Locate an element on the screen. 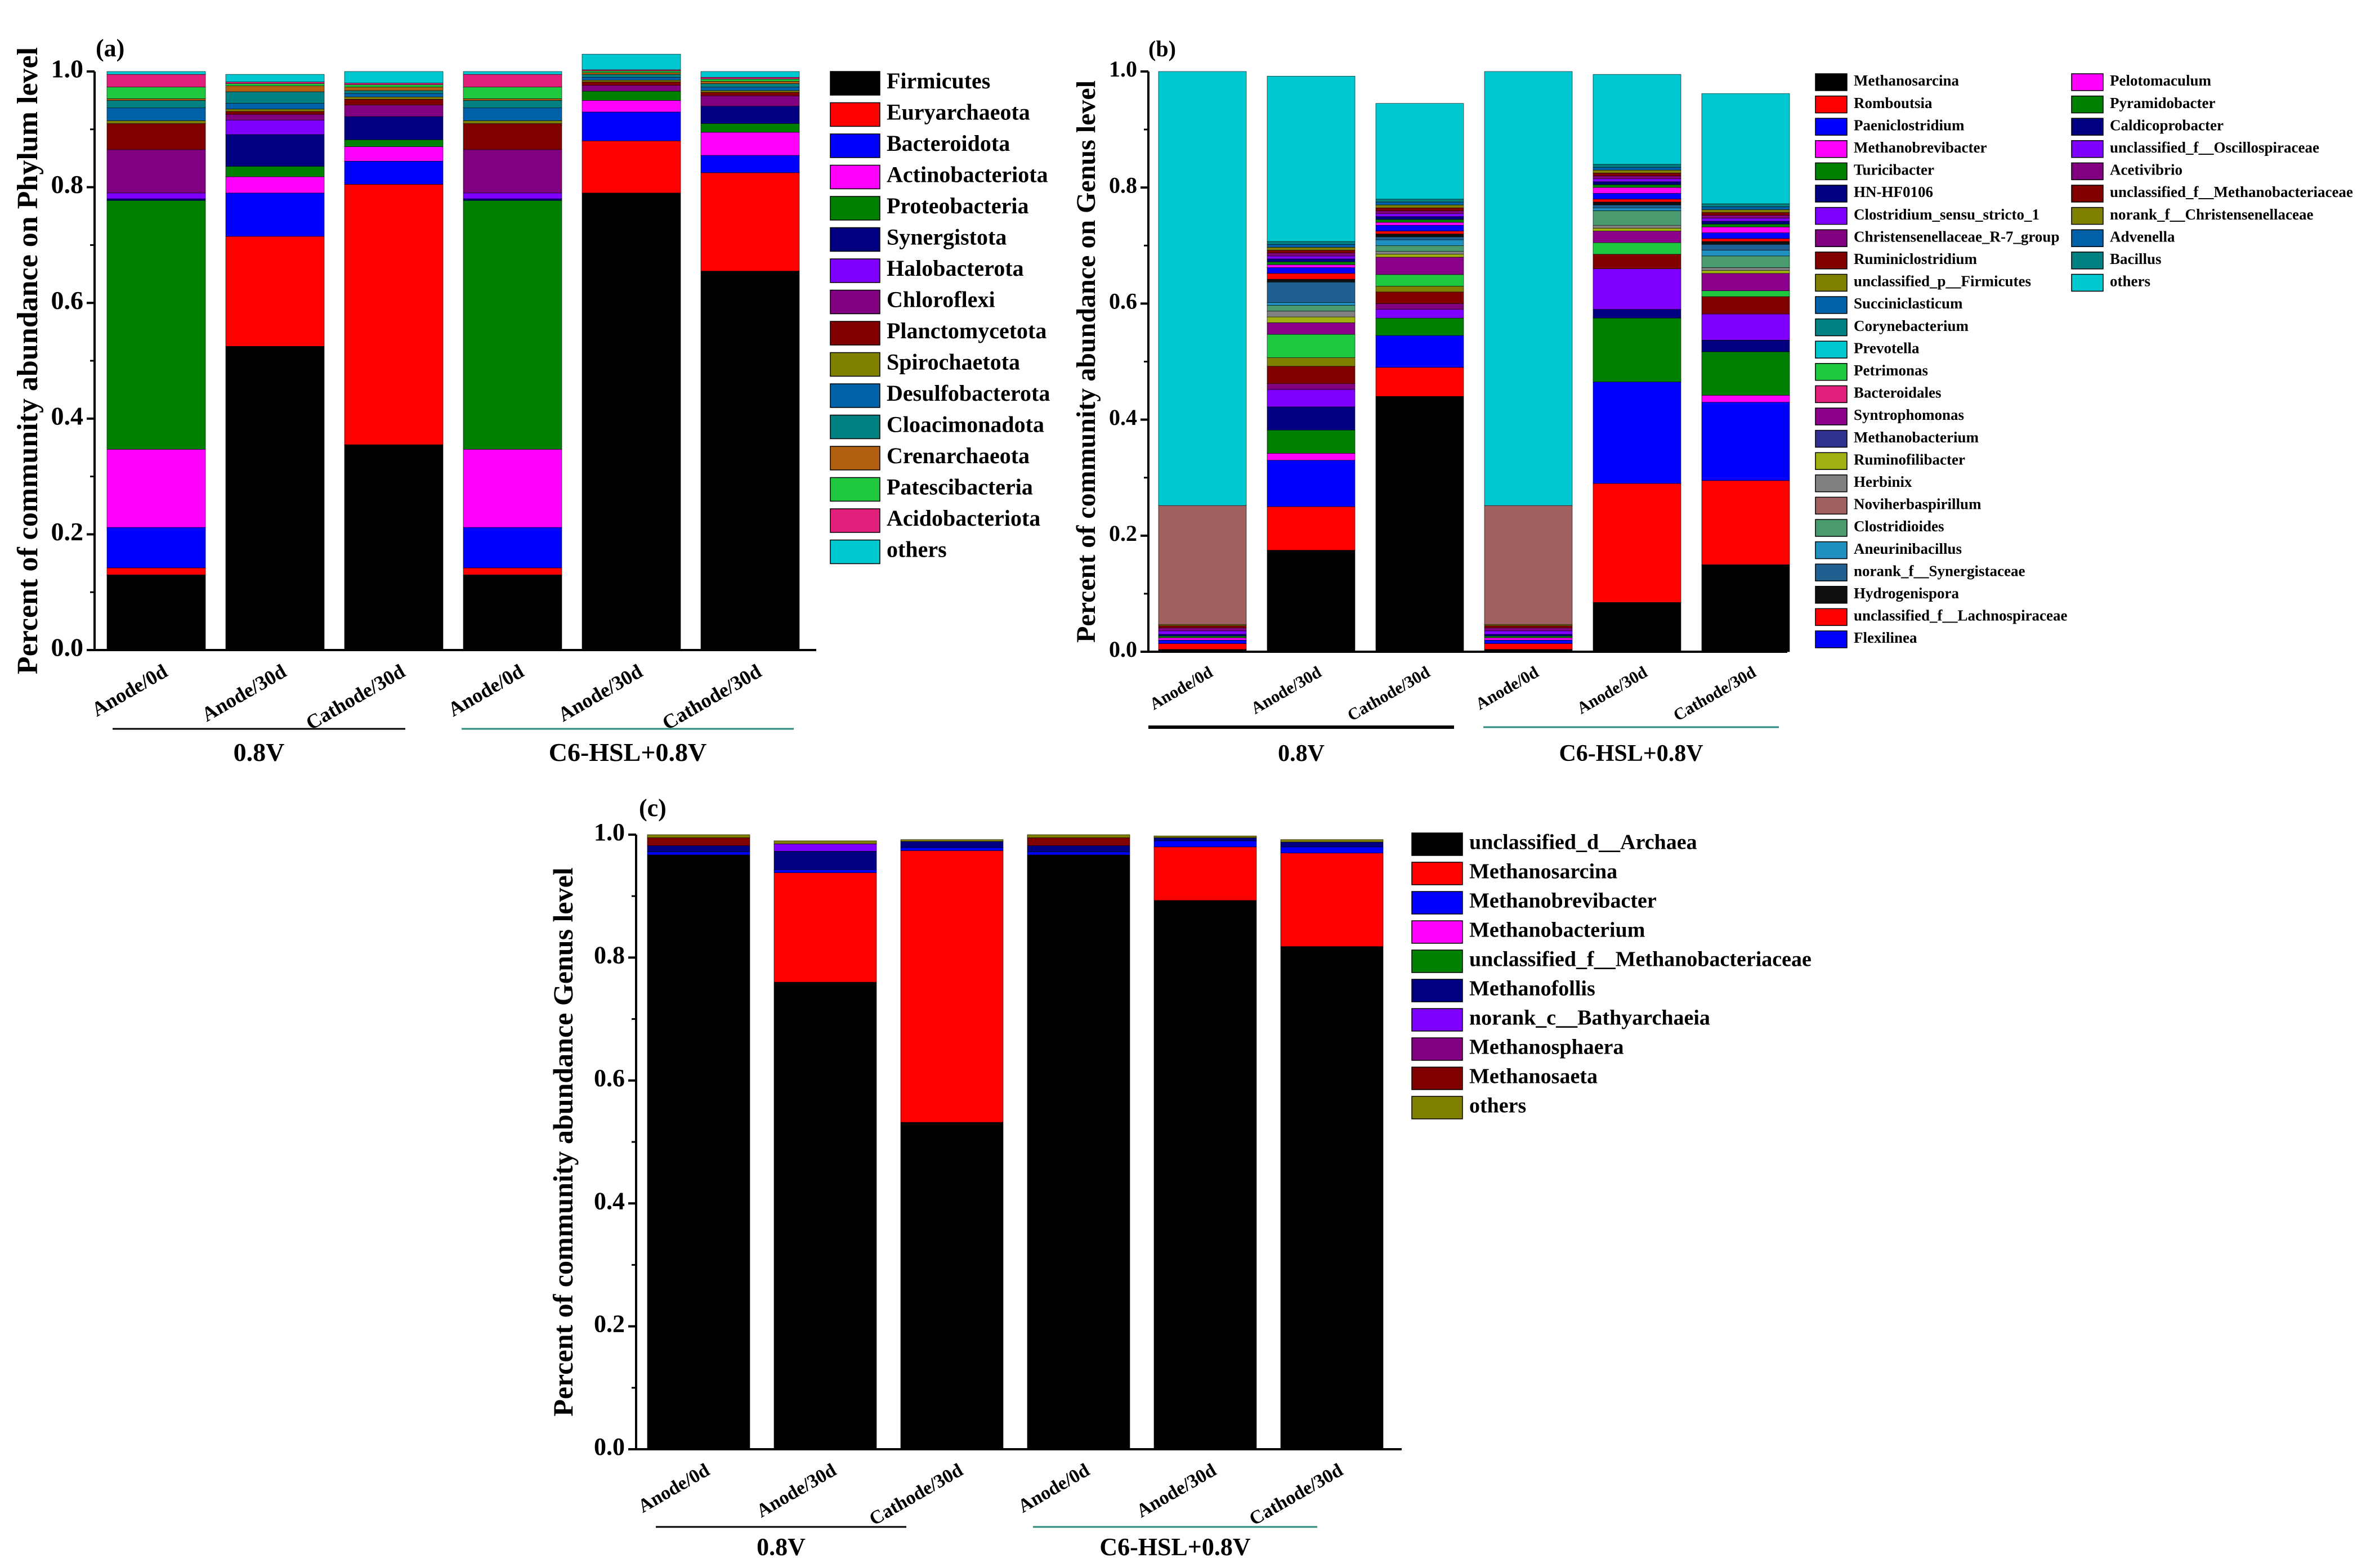 The image size is (2375, 1568). category-label: Anode/30d is located at coordinates (600, 693).